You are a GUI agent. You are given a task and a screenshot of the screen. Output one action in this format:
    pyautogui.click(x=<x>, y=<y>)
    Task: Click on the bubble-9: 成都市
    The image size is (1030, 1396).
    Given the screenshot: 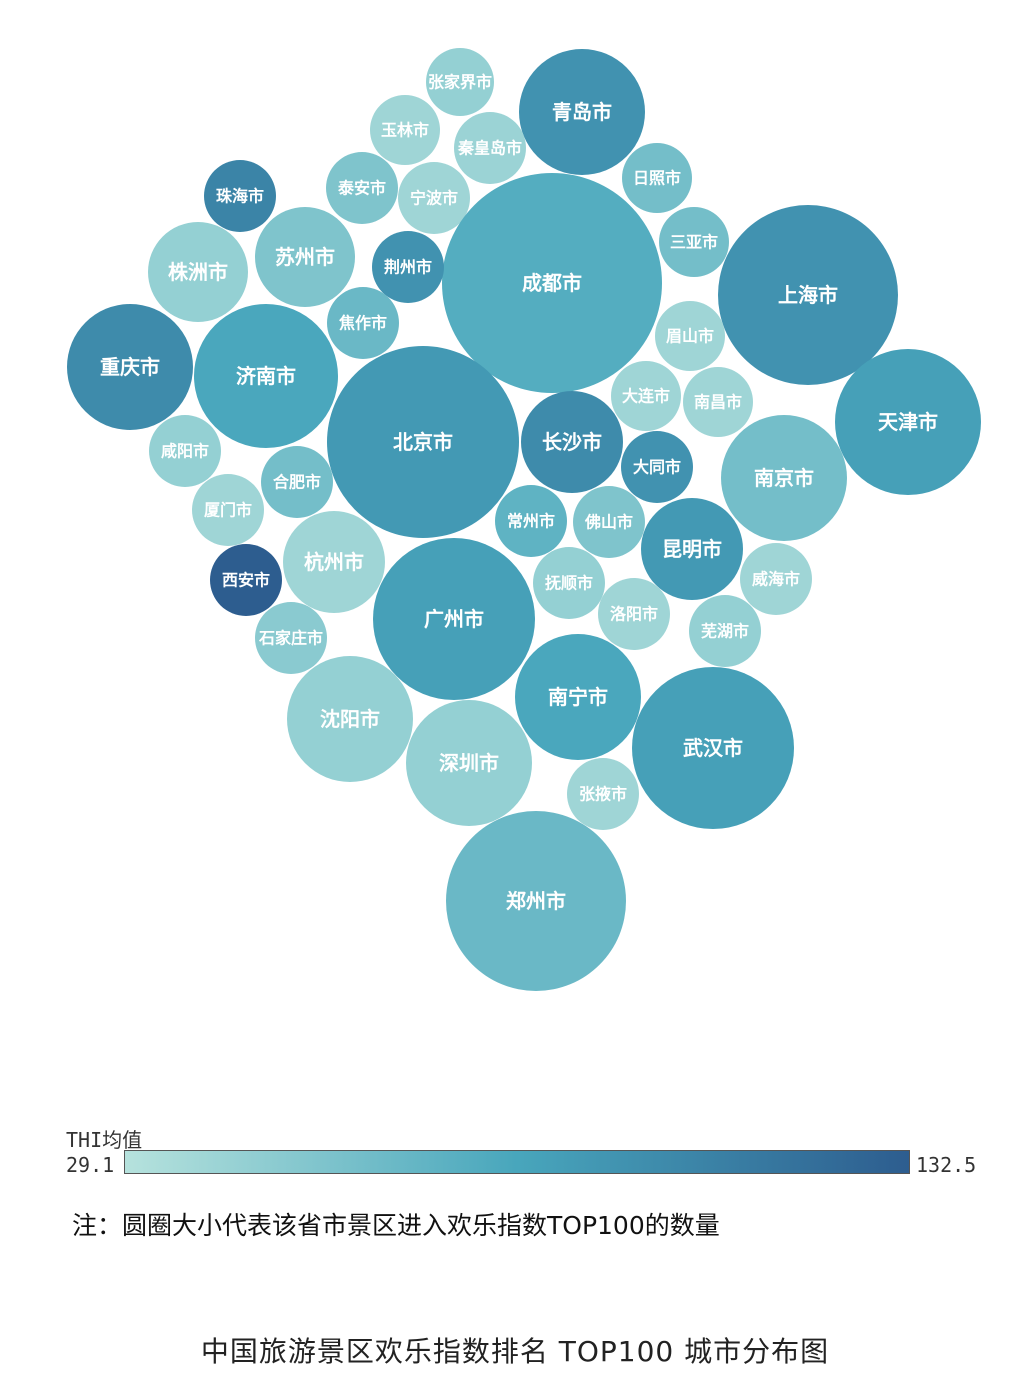 What is the action you would take?
    pyautogui.click(x=552, y=283)
    